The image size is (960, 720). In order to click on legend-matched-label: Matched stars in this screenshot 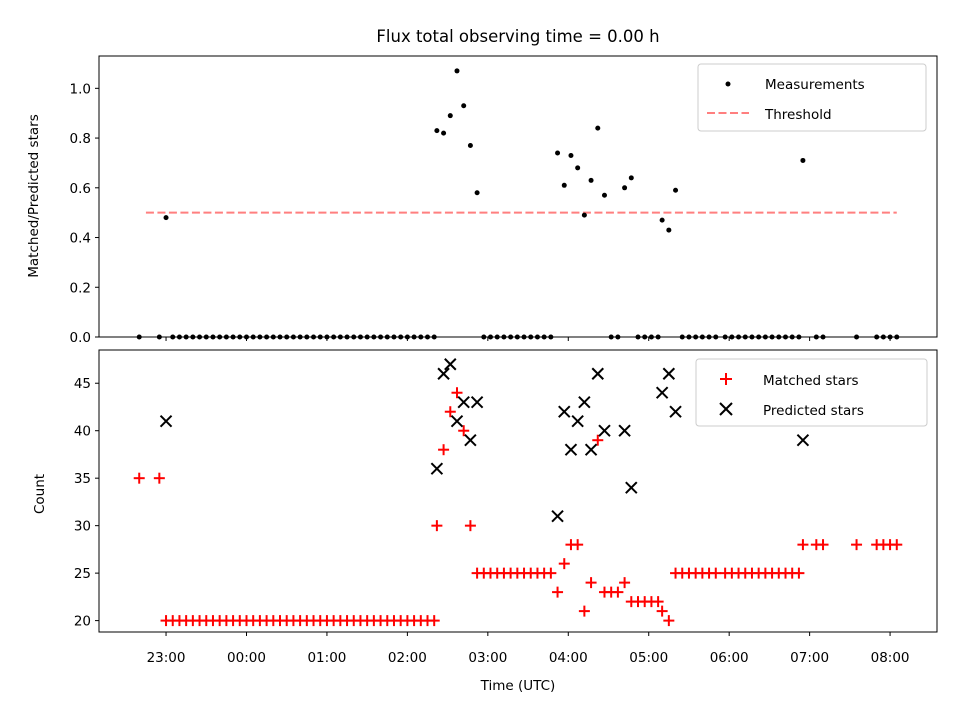, I will do `click(811, 381)`.